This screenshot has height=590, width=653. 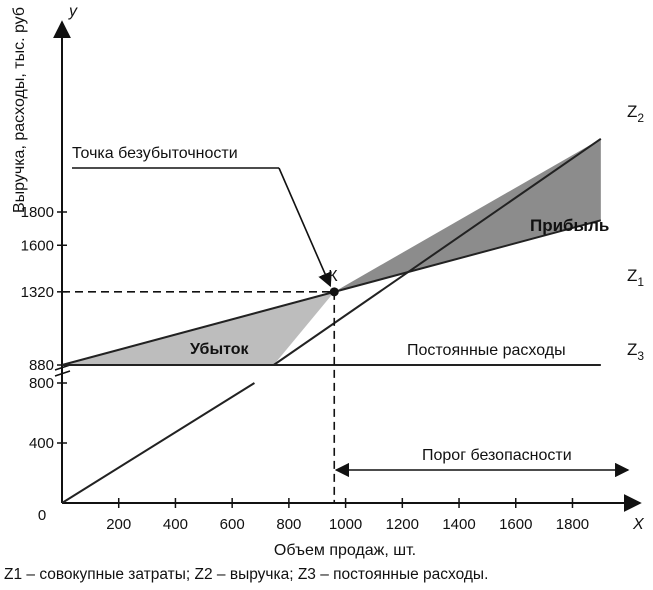 What do you see at coordinates (220, 349) in the screenshot?
I see `loss-label: Убыток` at bounding box center [220, 349].